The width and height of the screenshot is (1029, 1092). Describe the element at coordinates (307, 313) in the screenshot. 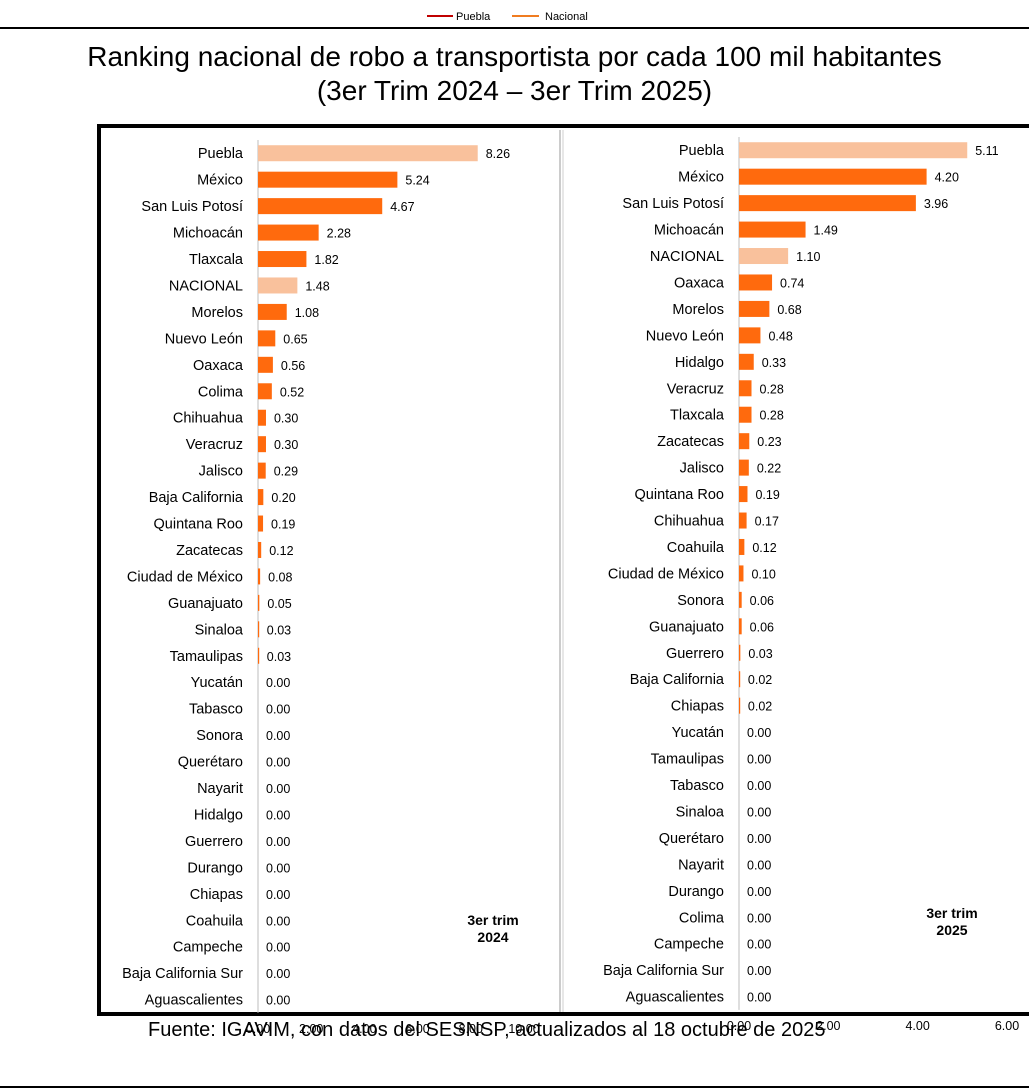

I see `data-label: 1.08` at that location.